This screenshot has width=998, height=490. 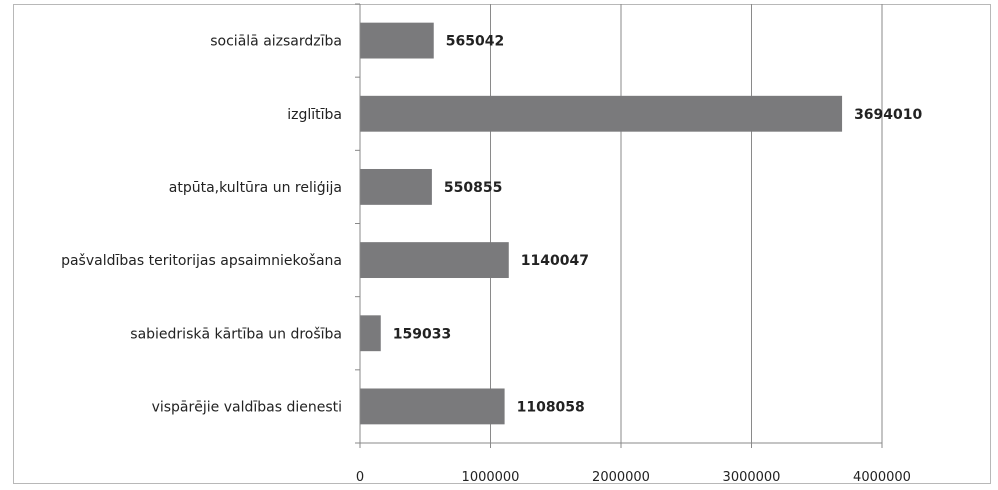 What do you see at coordinates (276, 42) in the screenshot?
I see `category-label: sociālā aizsardzība` at bounding box center [276, 42].